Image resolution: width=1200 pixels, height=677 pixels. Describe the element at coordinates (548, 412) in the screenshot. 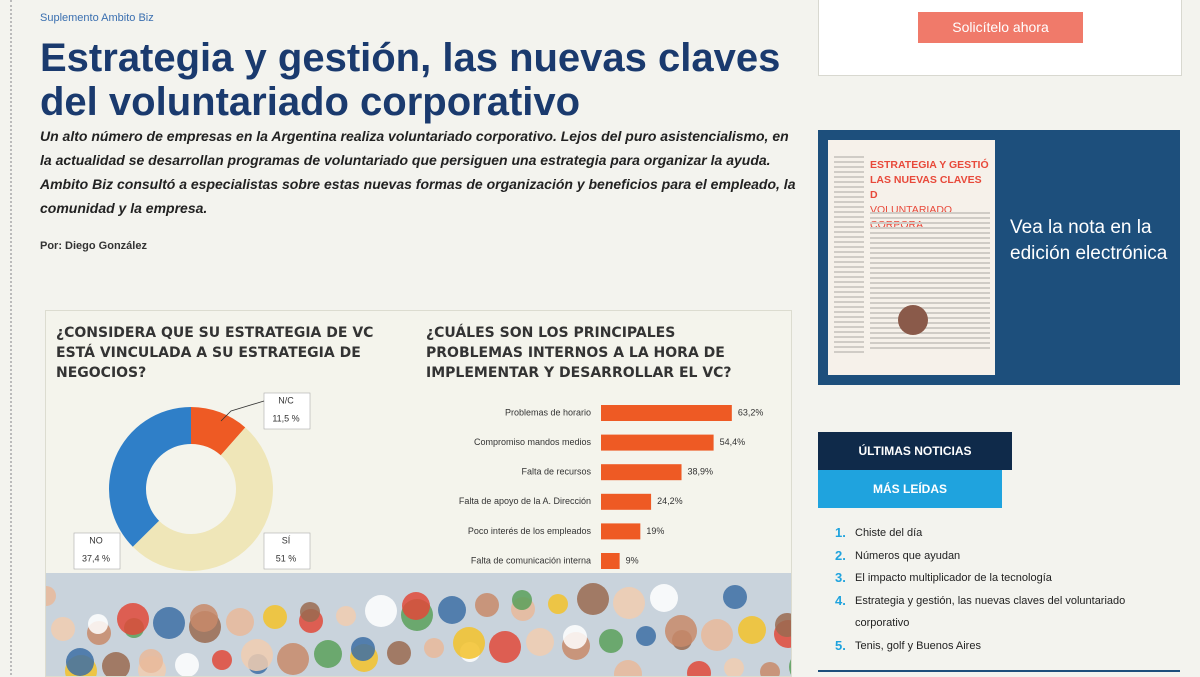

I see `bar-label: Problemas de horario` at that location.